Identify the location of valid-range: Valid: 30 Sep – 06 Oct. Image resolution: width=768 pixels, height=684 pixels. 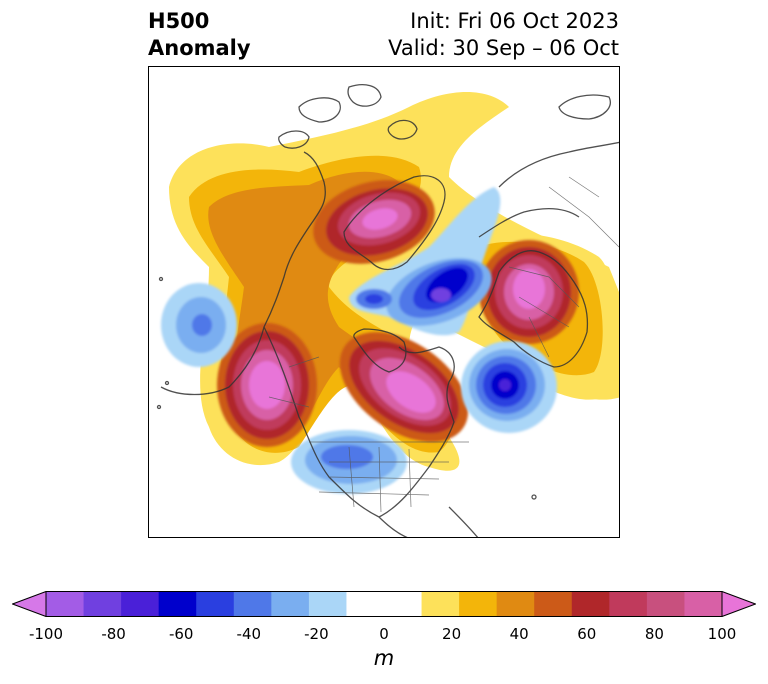
(503, 48).